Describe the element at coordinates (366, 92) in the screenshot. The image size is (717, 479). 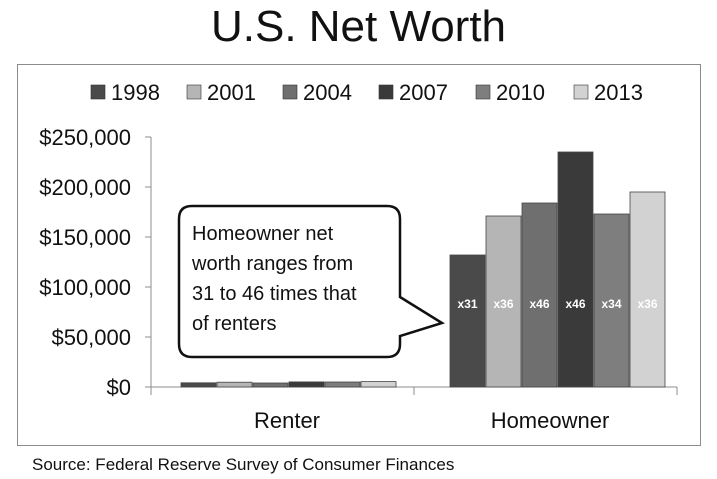
I see `legend: 1998 2001 2004 2007 2010 2013` at that location.